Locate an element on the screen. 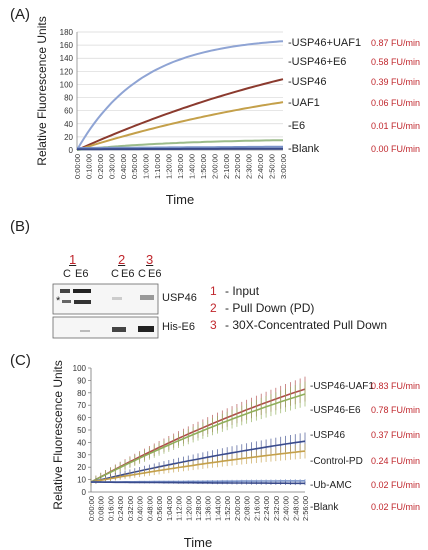  legend-text: - 30X-Concentrated Pull Down is located at coordinates (304, 325).